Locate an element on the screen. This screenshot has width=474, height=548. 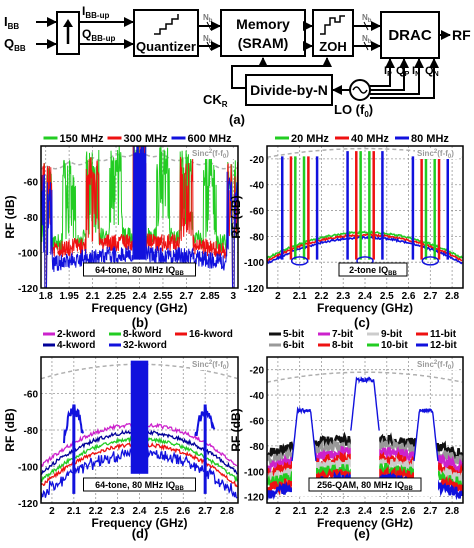
floor-80-mhz is located at coordinates (365, 250).